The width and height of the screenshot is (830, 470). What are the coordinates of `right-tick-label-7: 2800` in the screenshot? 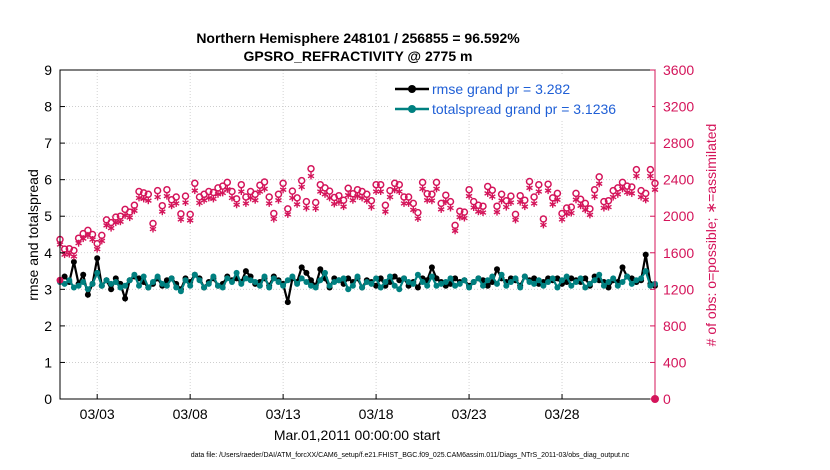 It's located at (678, 143).